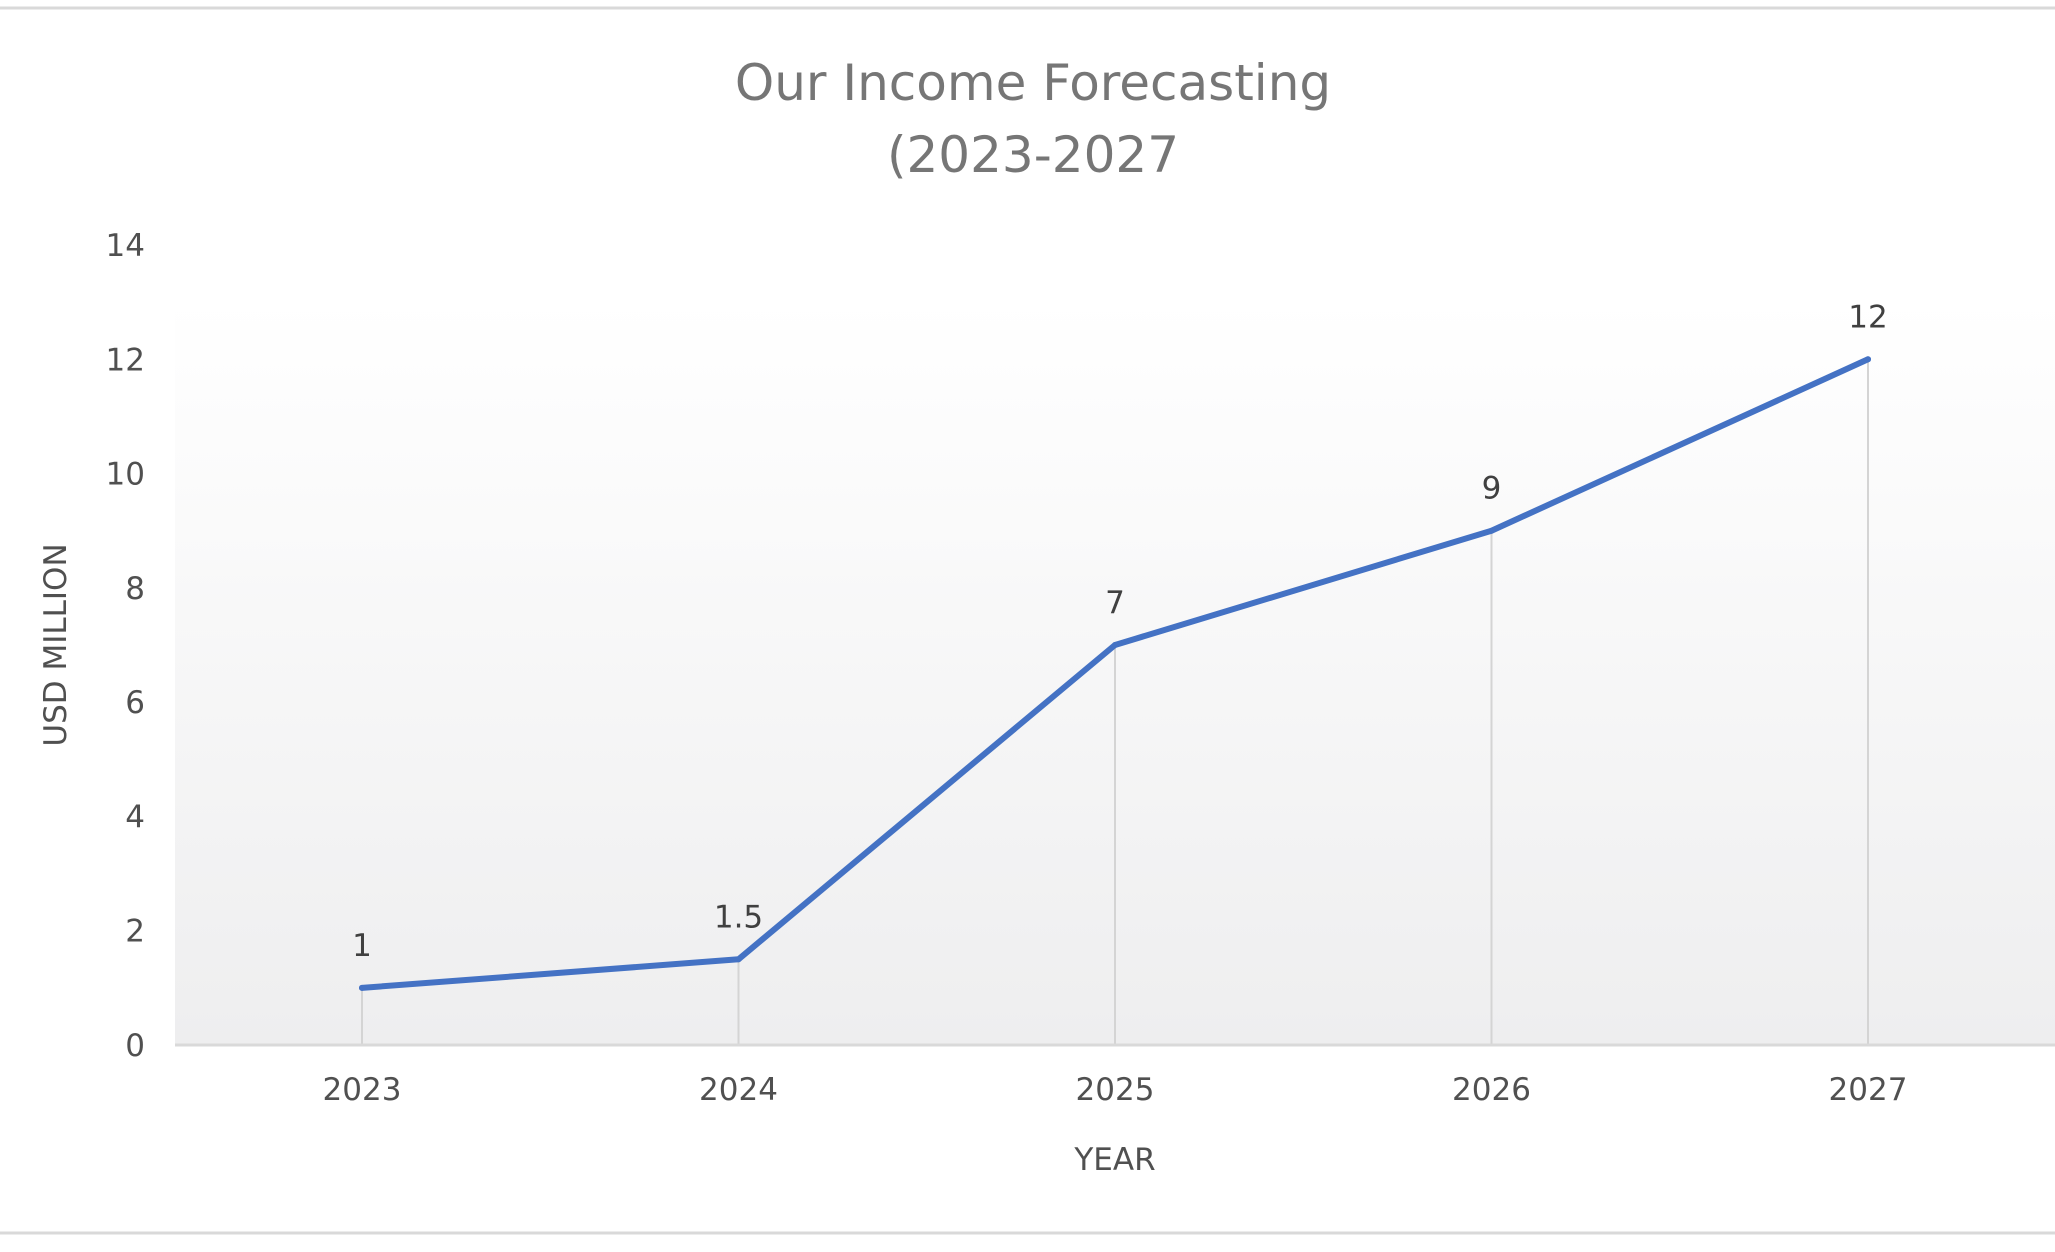 The image size is (2055, 1252). I want to click on x-tick-label: 2023, so click(362, 1090).